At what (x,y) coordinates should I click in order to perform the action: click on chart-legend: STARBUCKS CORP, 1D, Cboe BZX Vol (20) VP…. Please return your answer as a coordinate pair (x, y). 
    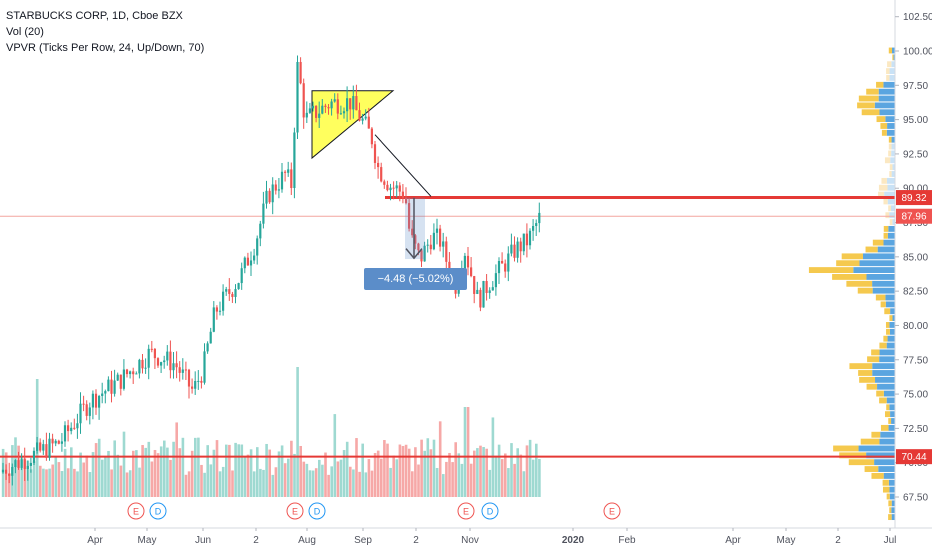
    Looking at the image, I should click on (105, 32).